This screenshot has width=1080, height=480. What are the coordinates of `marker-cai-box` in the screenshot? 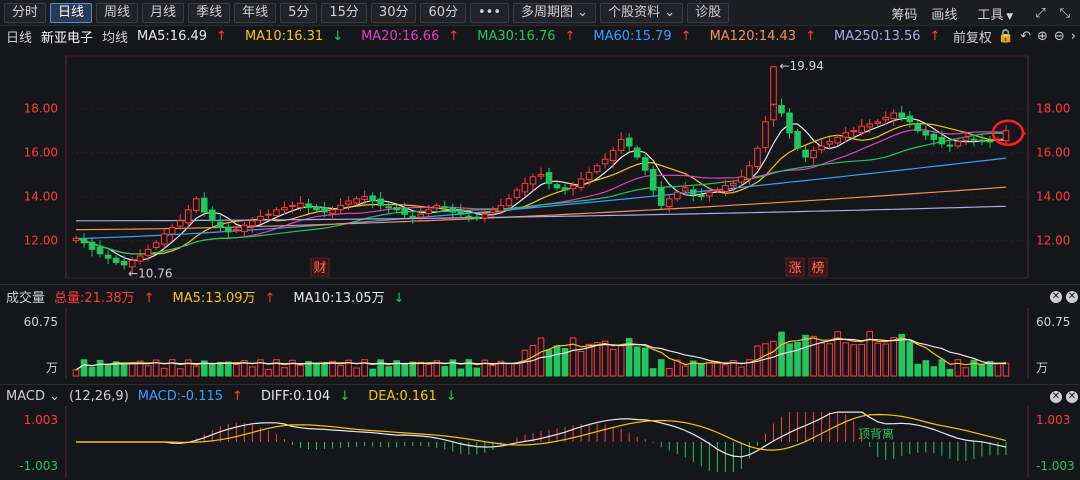 It's located at (320, 267).